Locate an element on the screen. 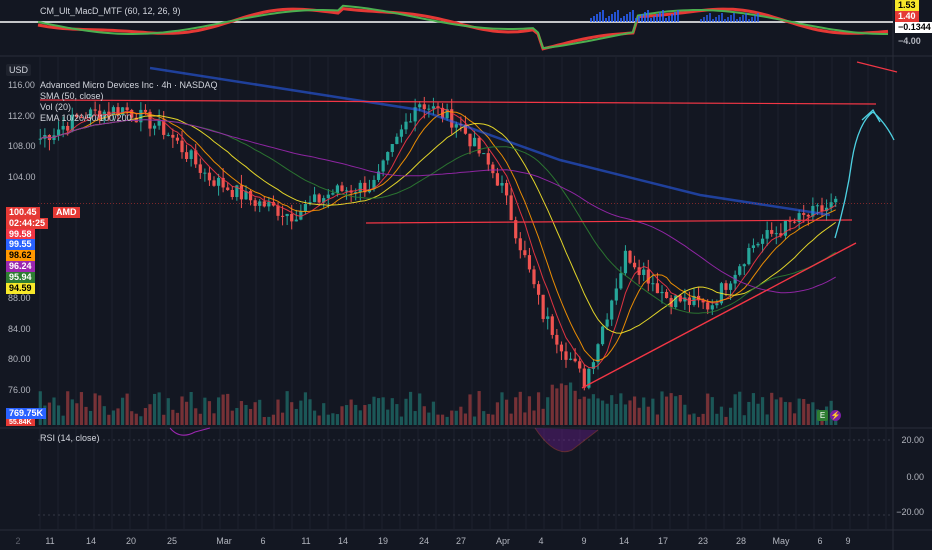 This screenshot has height=550, width=932. price-tick: 112.00 is located at coordinates (21, 115).